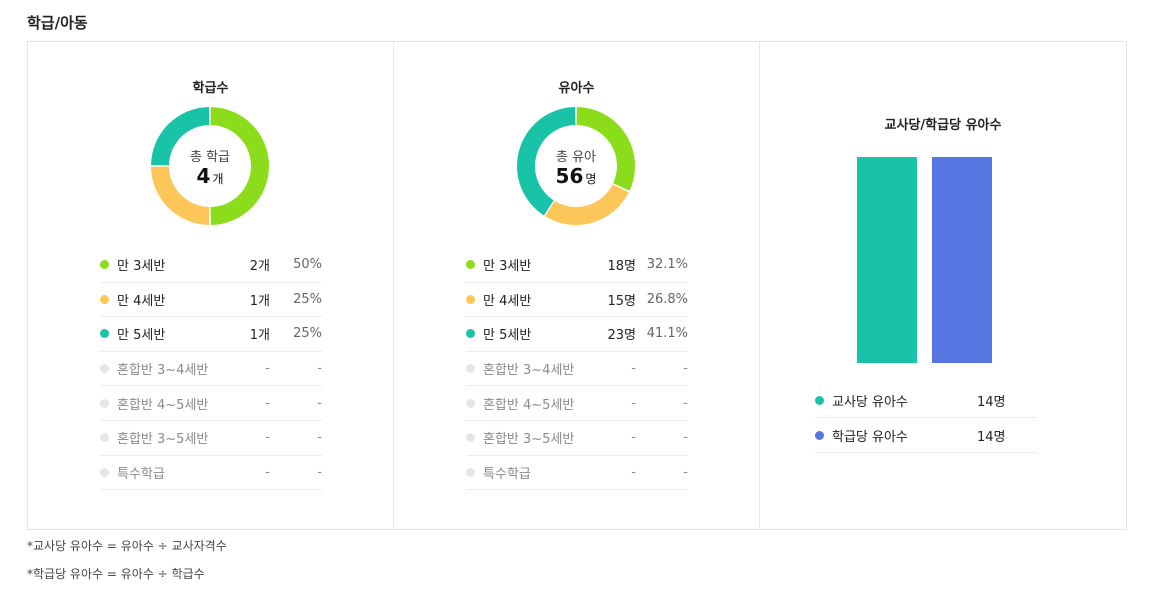 The image size is (1152, 604). Describe the element at coordinates (577, 403) in the screenshot. I see `child-legend-row: 혼합반 4~5세반 - -` at that location.